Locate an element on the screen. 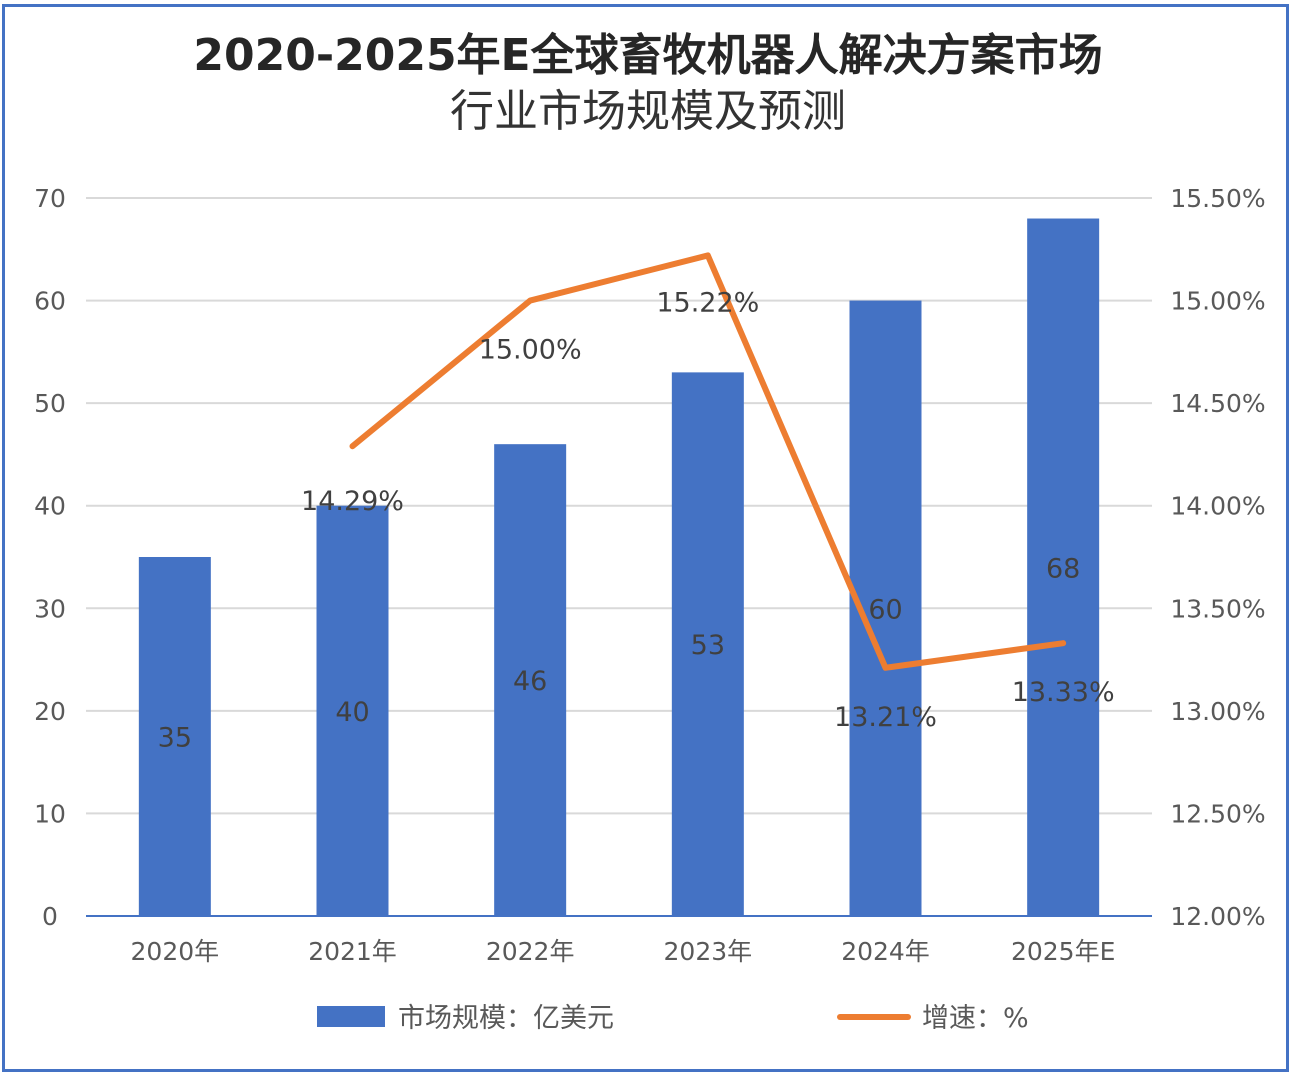 The width and height of the screenshot is (1296, 1078). y-right-tick-label: 13.50% is located at coordinates (1217, 608).